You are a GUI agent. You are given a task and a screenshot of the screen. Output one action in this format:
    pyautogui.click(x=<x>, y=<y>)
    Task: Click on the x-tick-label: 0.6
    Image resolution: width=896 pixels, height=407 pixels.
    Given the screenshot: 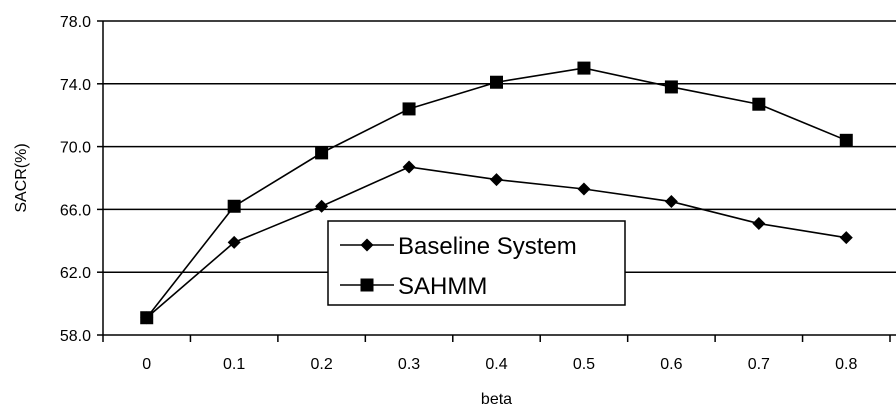 What is the action you would take?
    pyautogui.click(x=671, y=364)
    